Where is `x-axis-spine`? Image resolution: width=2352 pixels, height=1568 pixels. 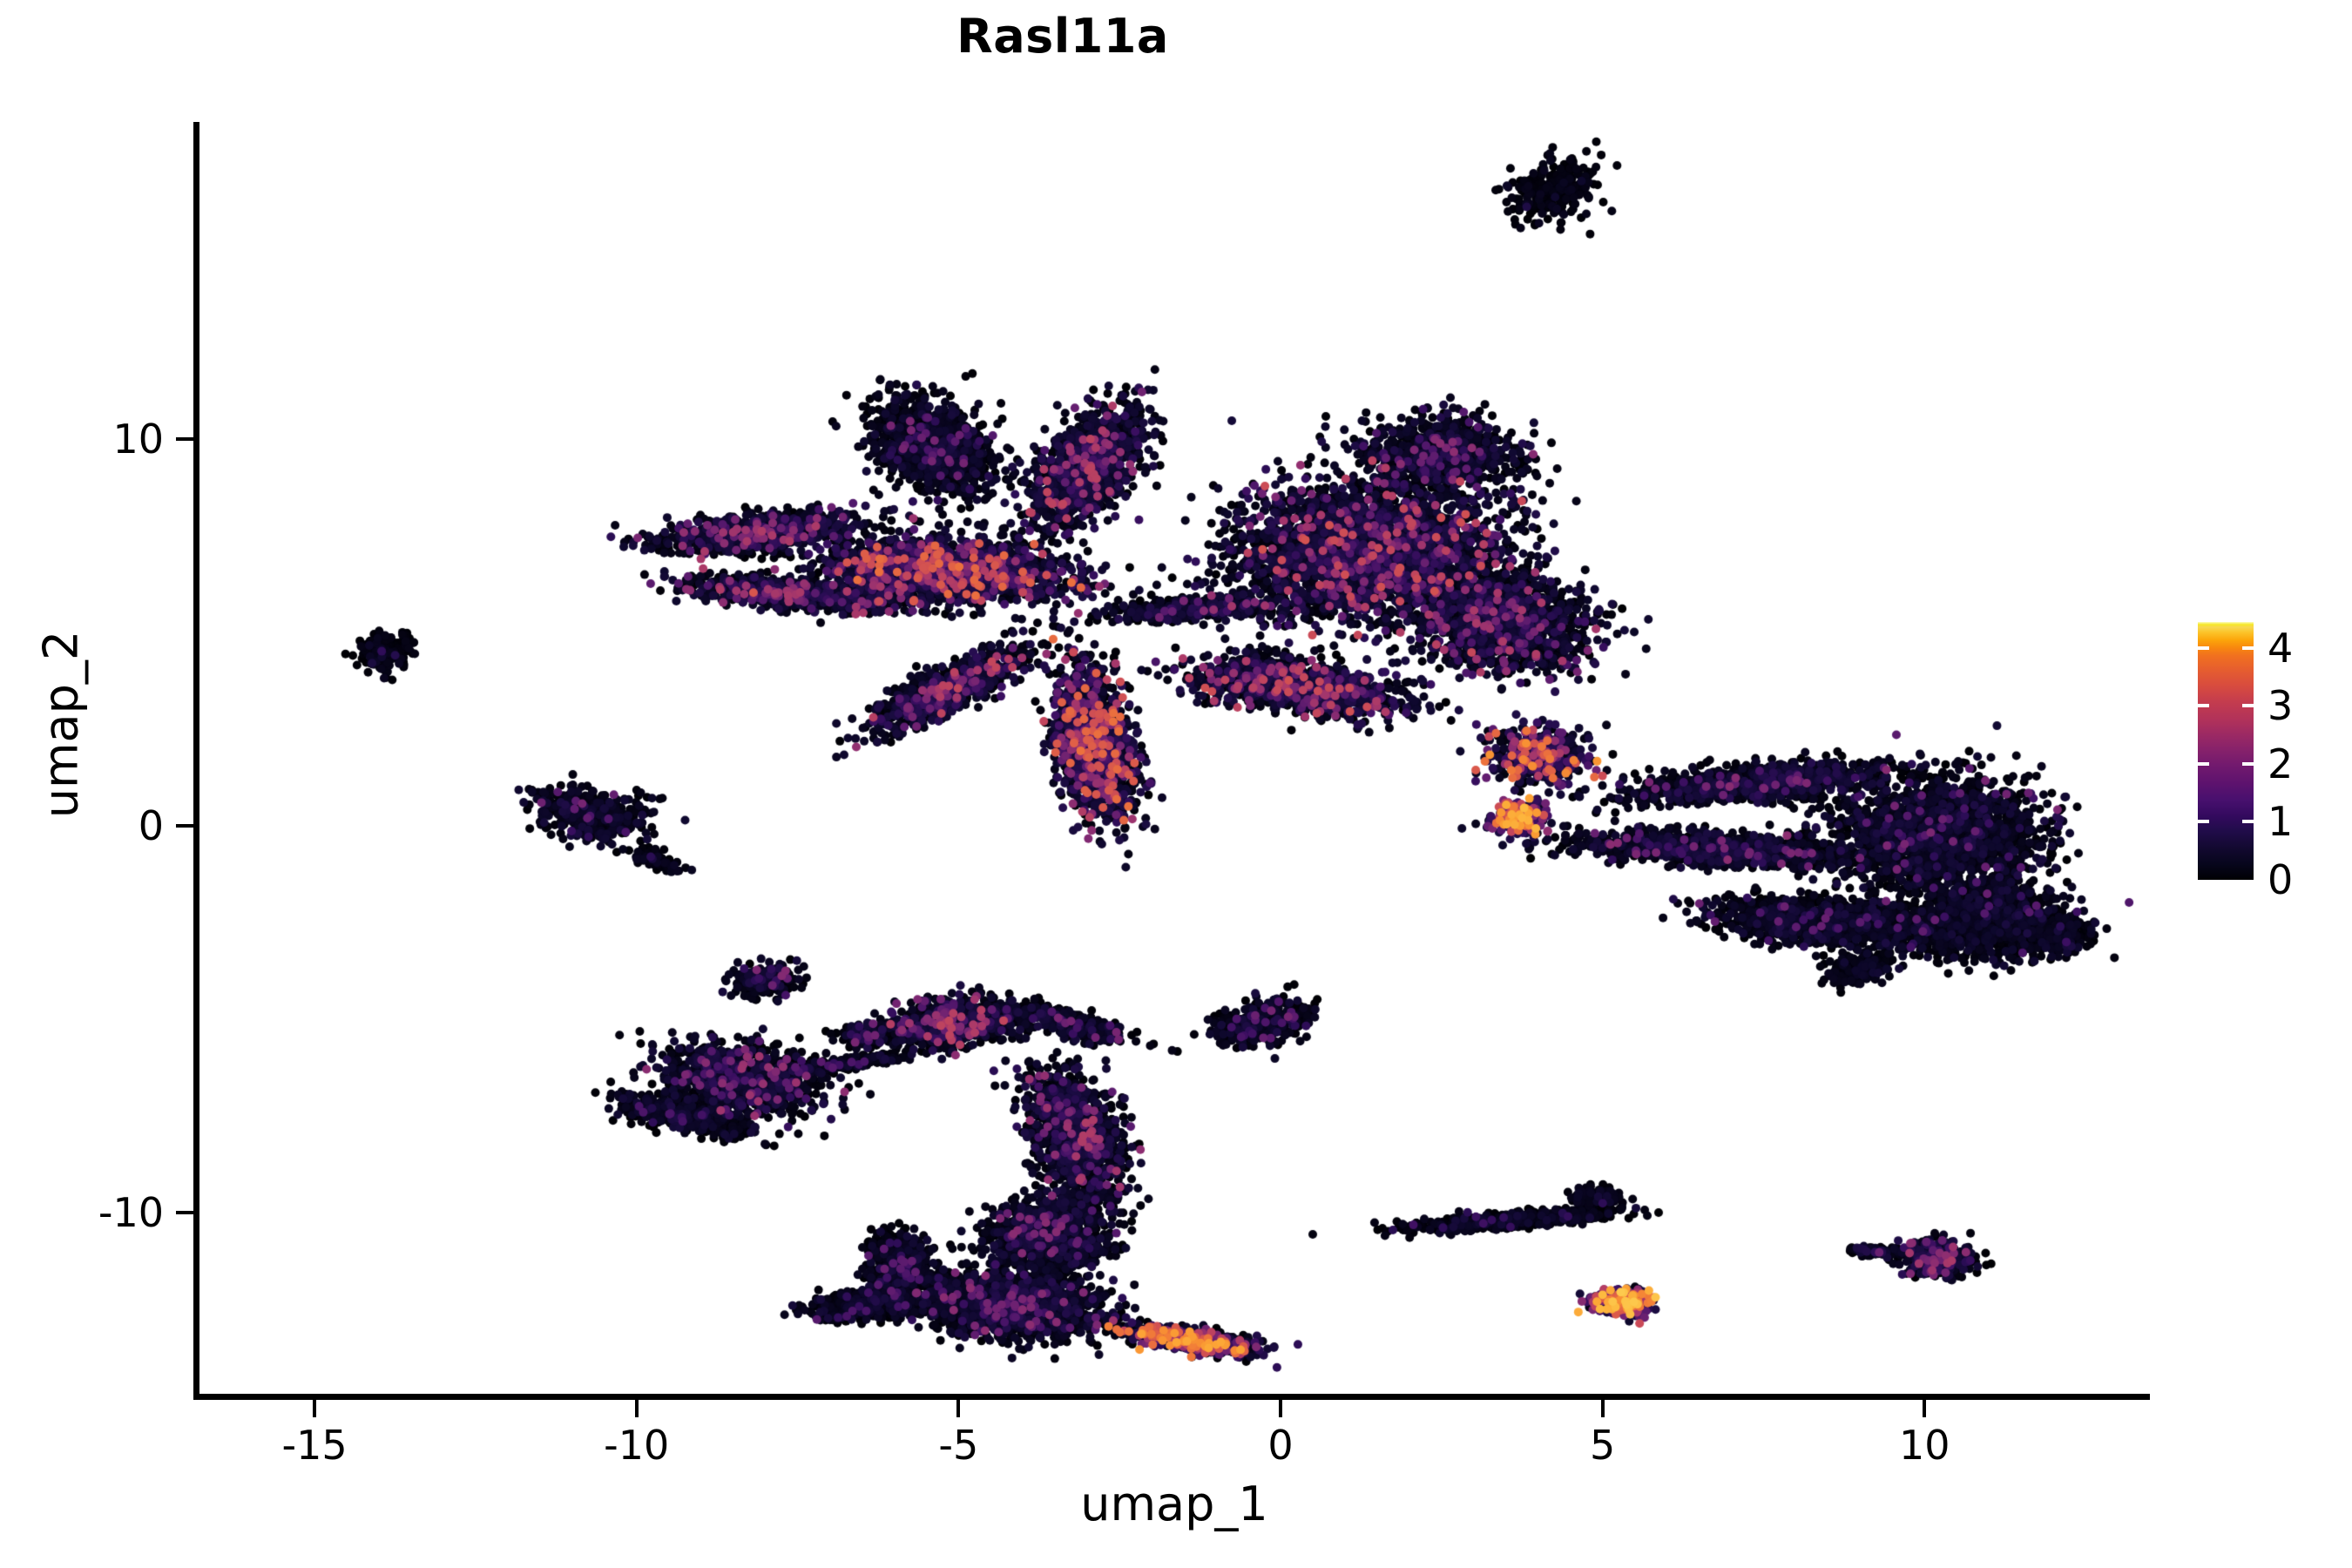
x-axis-spine is located at coordinates (1172, 1397).